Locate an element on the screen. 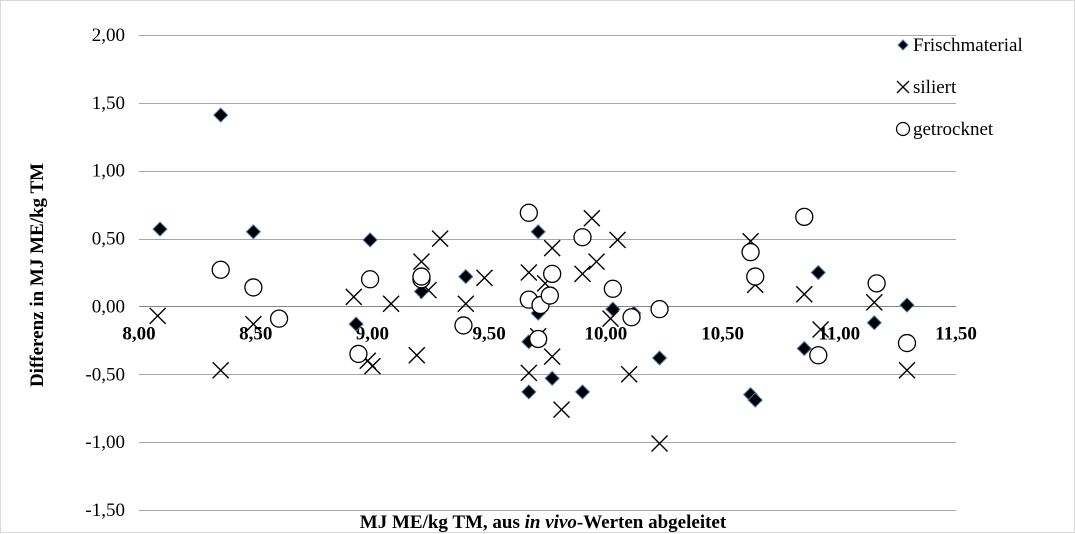 Image resolution: width=1075 pixels, height=534 pixels. legend-item: Frischmaterial is located at coordinates (960, 45).